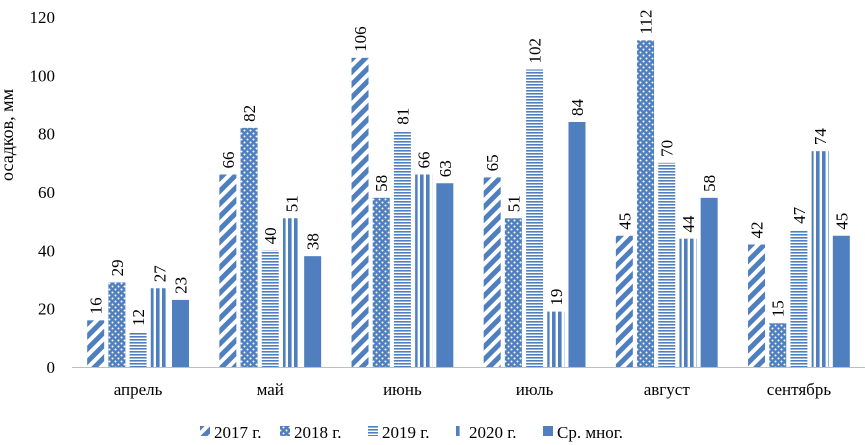  I want to click on y-tick-label: 40, so click(46, 250).